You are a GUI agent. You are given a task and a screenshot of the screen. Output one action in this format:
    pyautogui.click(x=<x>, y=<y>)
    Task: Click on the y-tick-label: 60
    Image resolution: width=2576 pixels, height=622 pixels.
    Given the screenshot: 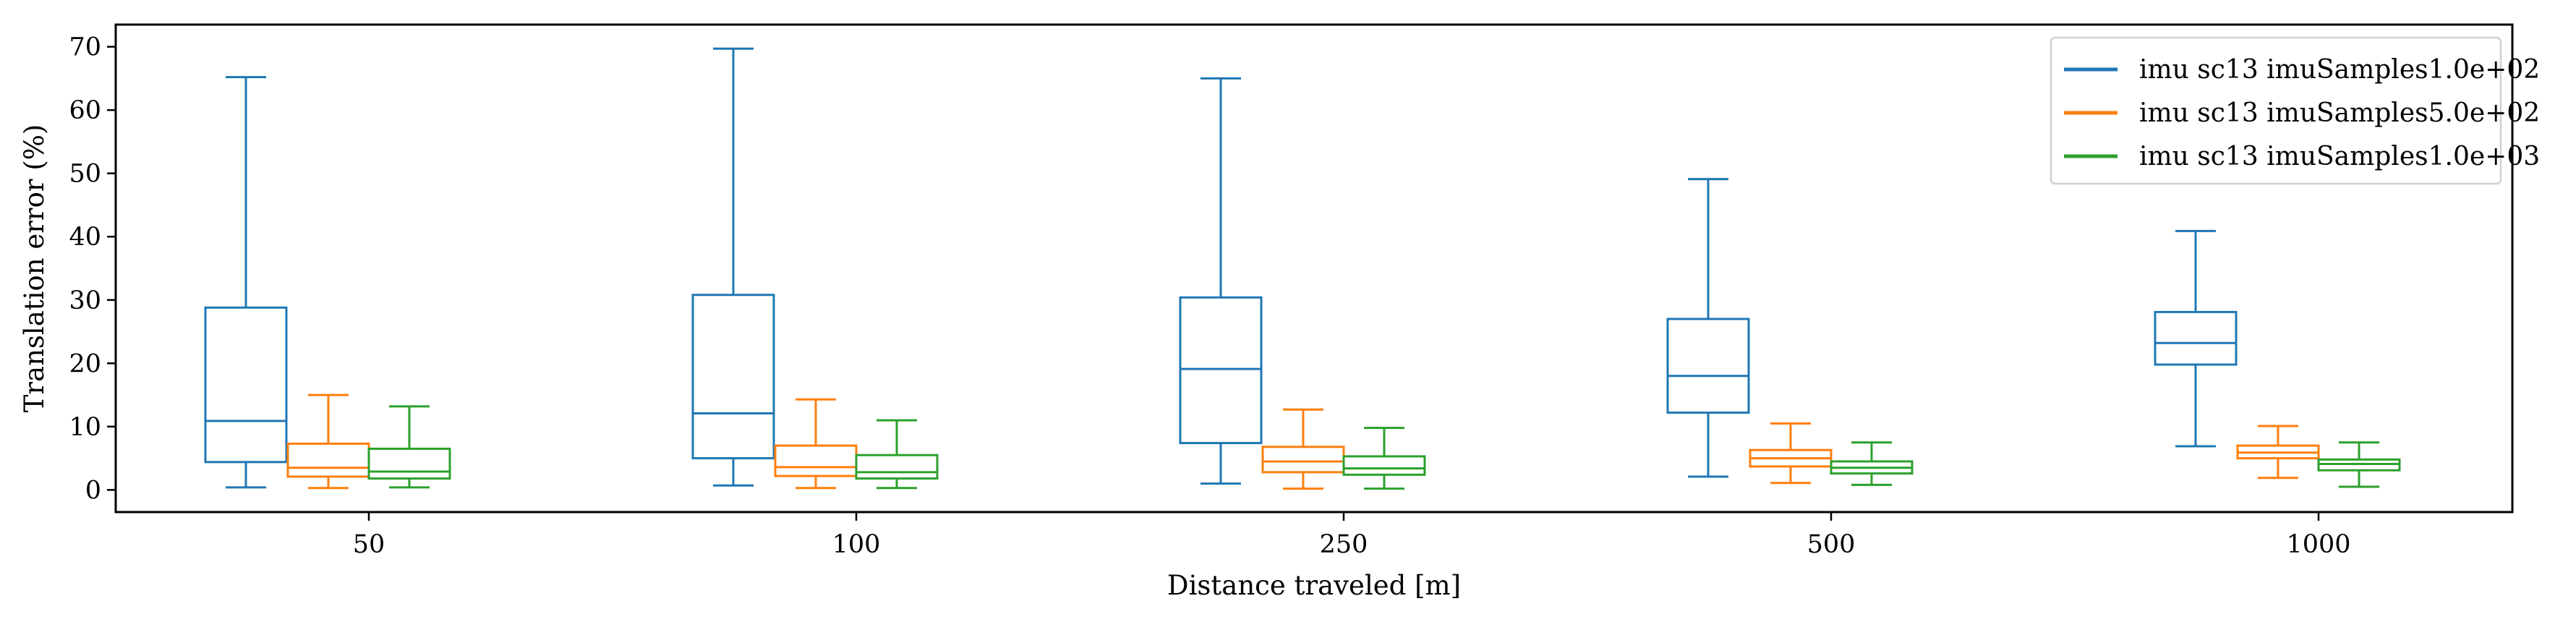 What is the action you would take?
    pyautogui.click(x=85, y=110)
    